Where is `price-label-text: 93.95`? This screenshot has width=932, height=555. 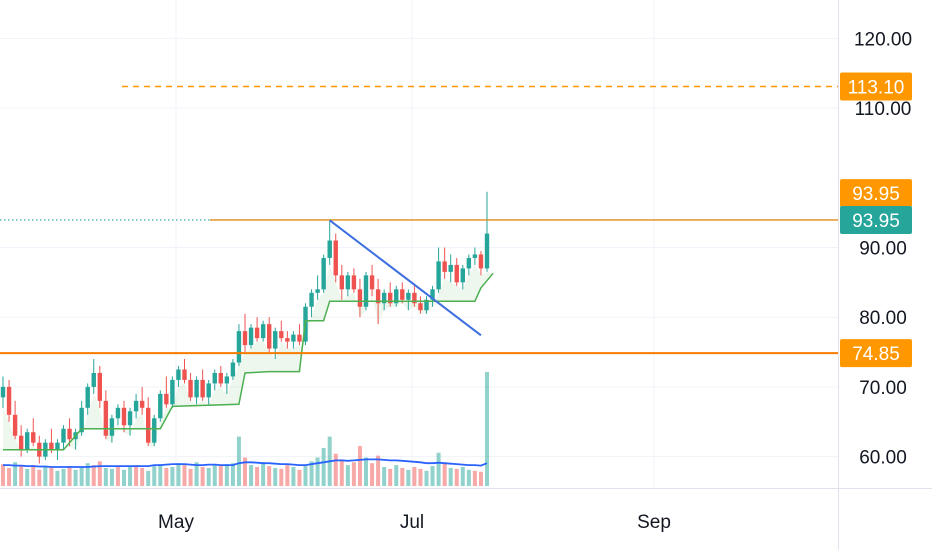
price-label-text: 93.95 is located at coordinates (876, 194).